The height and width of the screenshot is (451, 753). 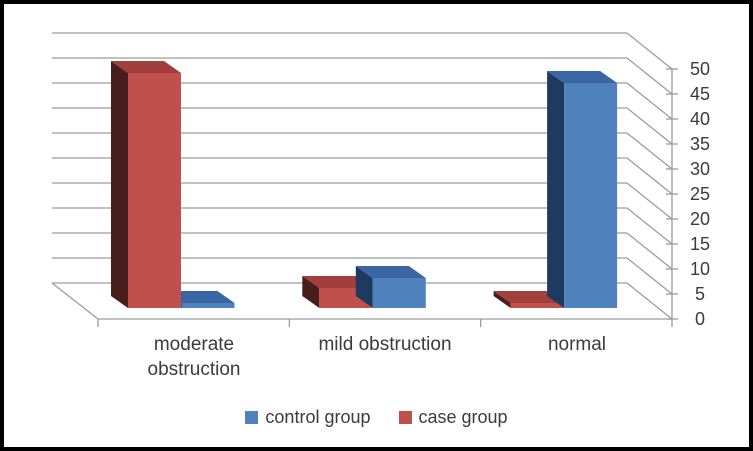 I want to click on value-tick-label: 0, so click(x=700, y=319).